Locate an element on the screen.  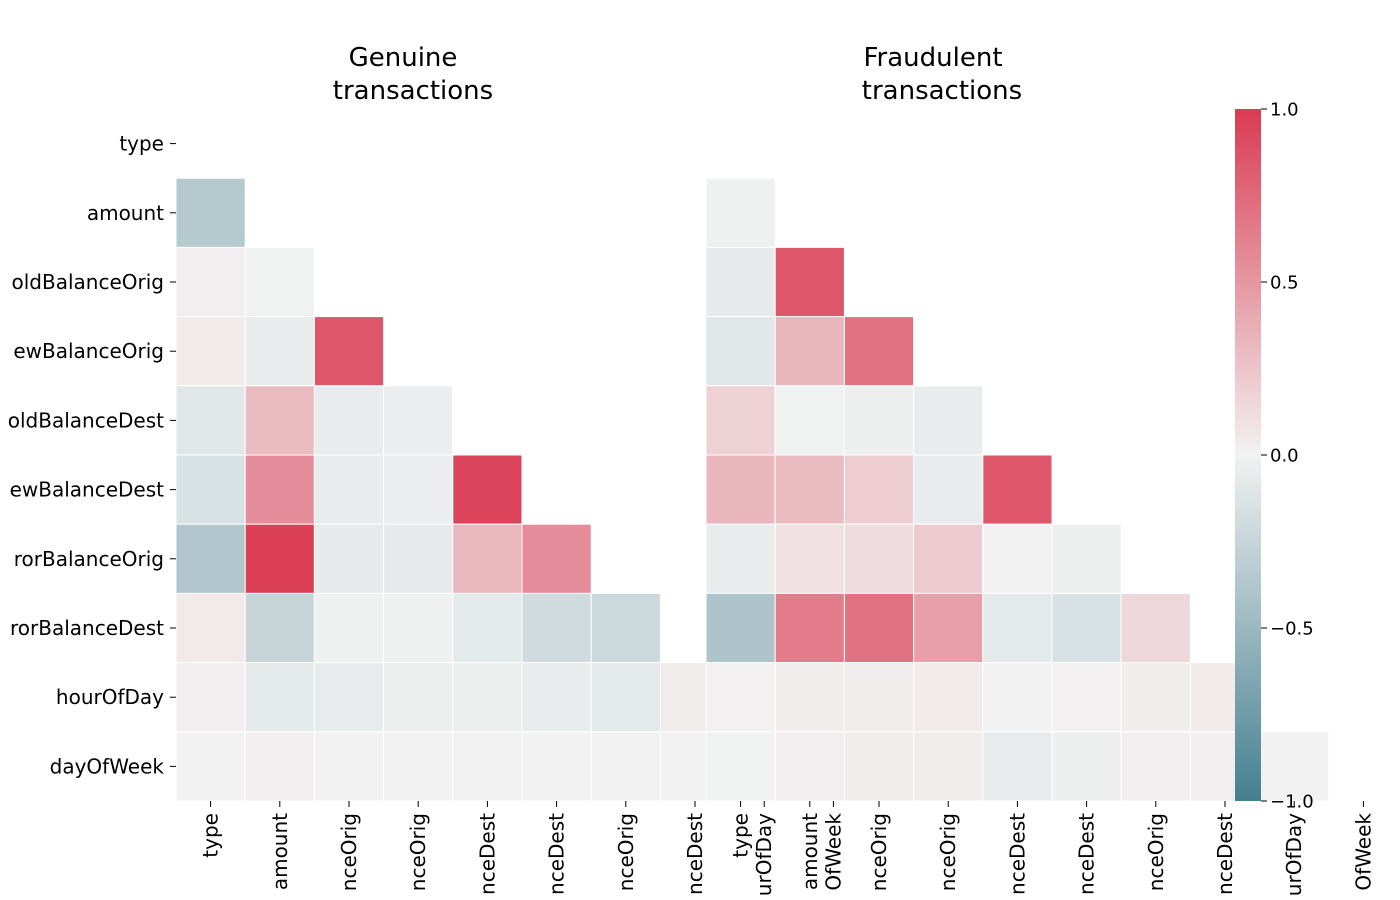
y-tick-label: oldBalanceDest is located at coordinates (86, 420).